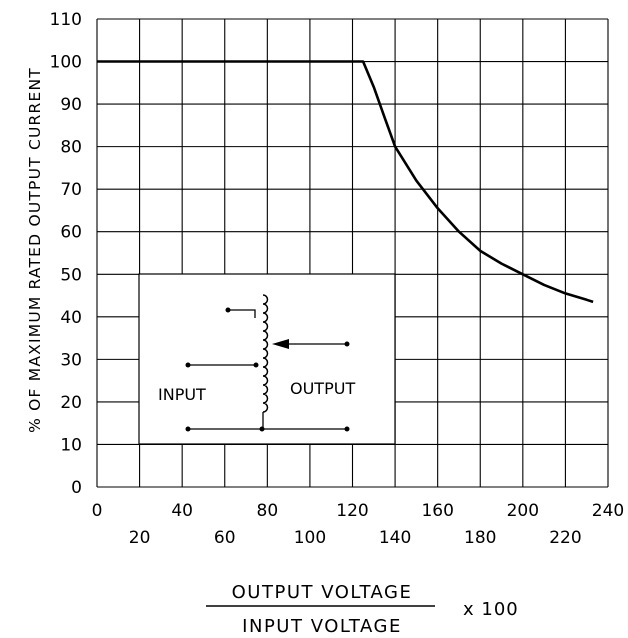 This screenshot has width=628, height=638. What do you see at coordinates (97, 511) in the screenshot?
I see `x-tick-label: 0` at bounding box center [97, 511].